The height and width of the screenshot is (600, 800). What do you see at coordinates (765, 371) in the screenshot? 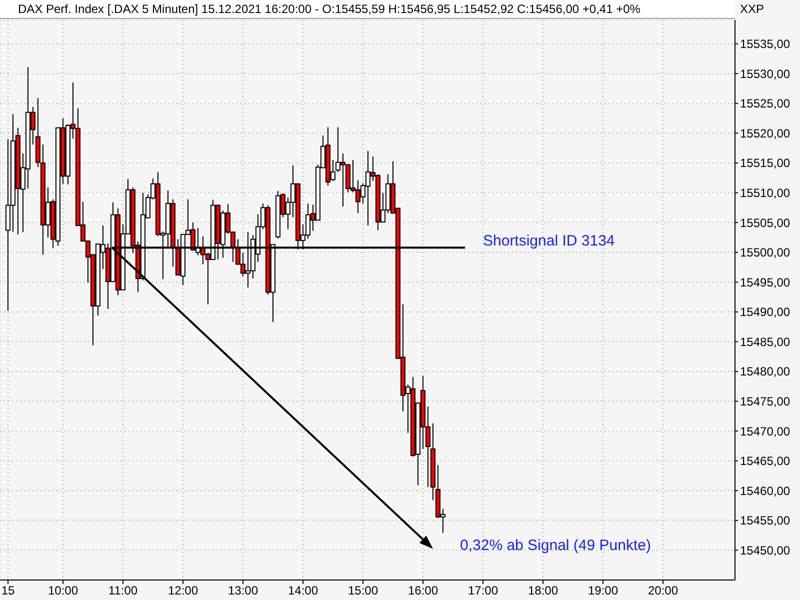
I see `y-tick-label: 15480,00` at bounding box center [765, 371].